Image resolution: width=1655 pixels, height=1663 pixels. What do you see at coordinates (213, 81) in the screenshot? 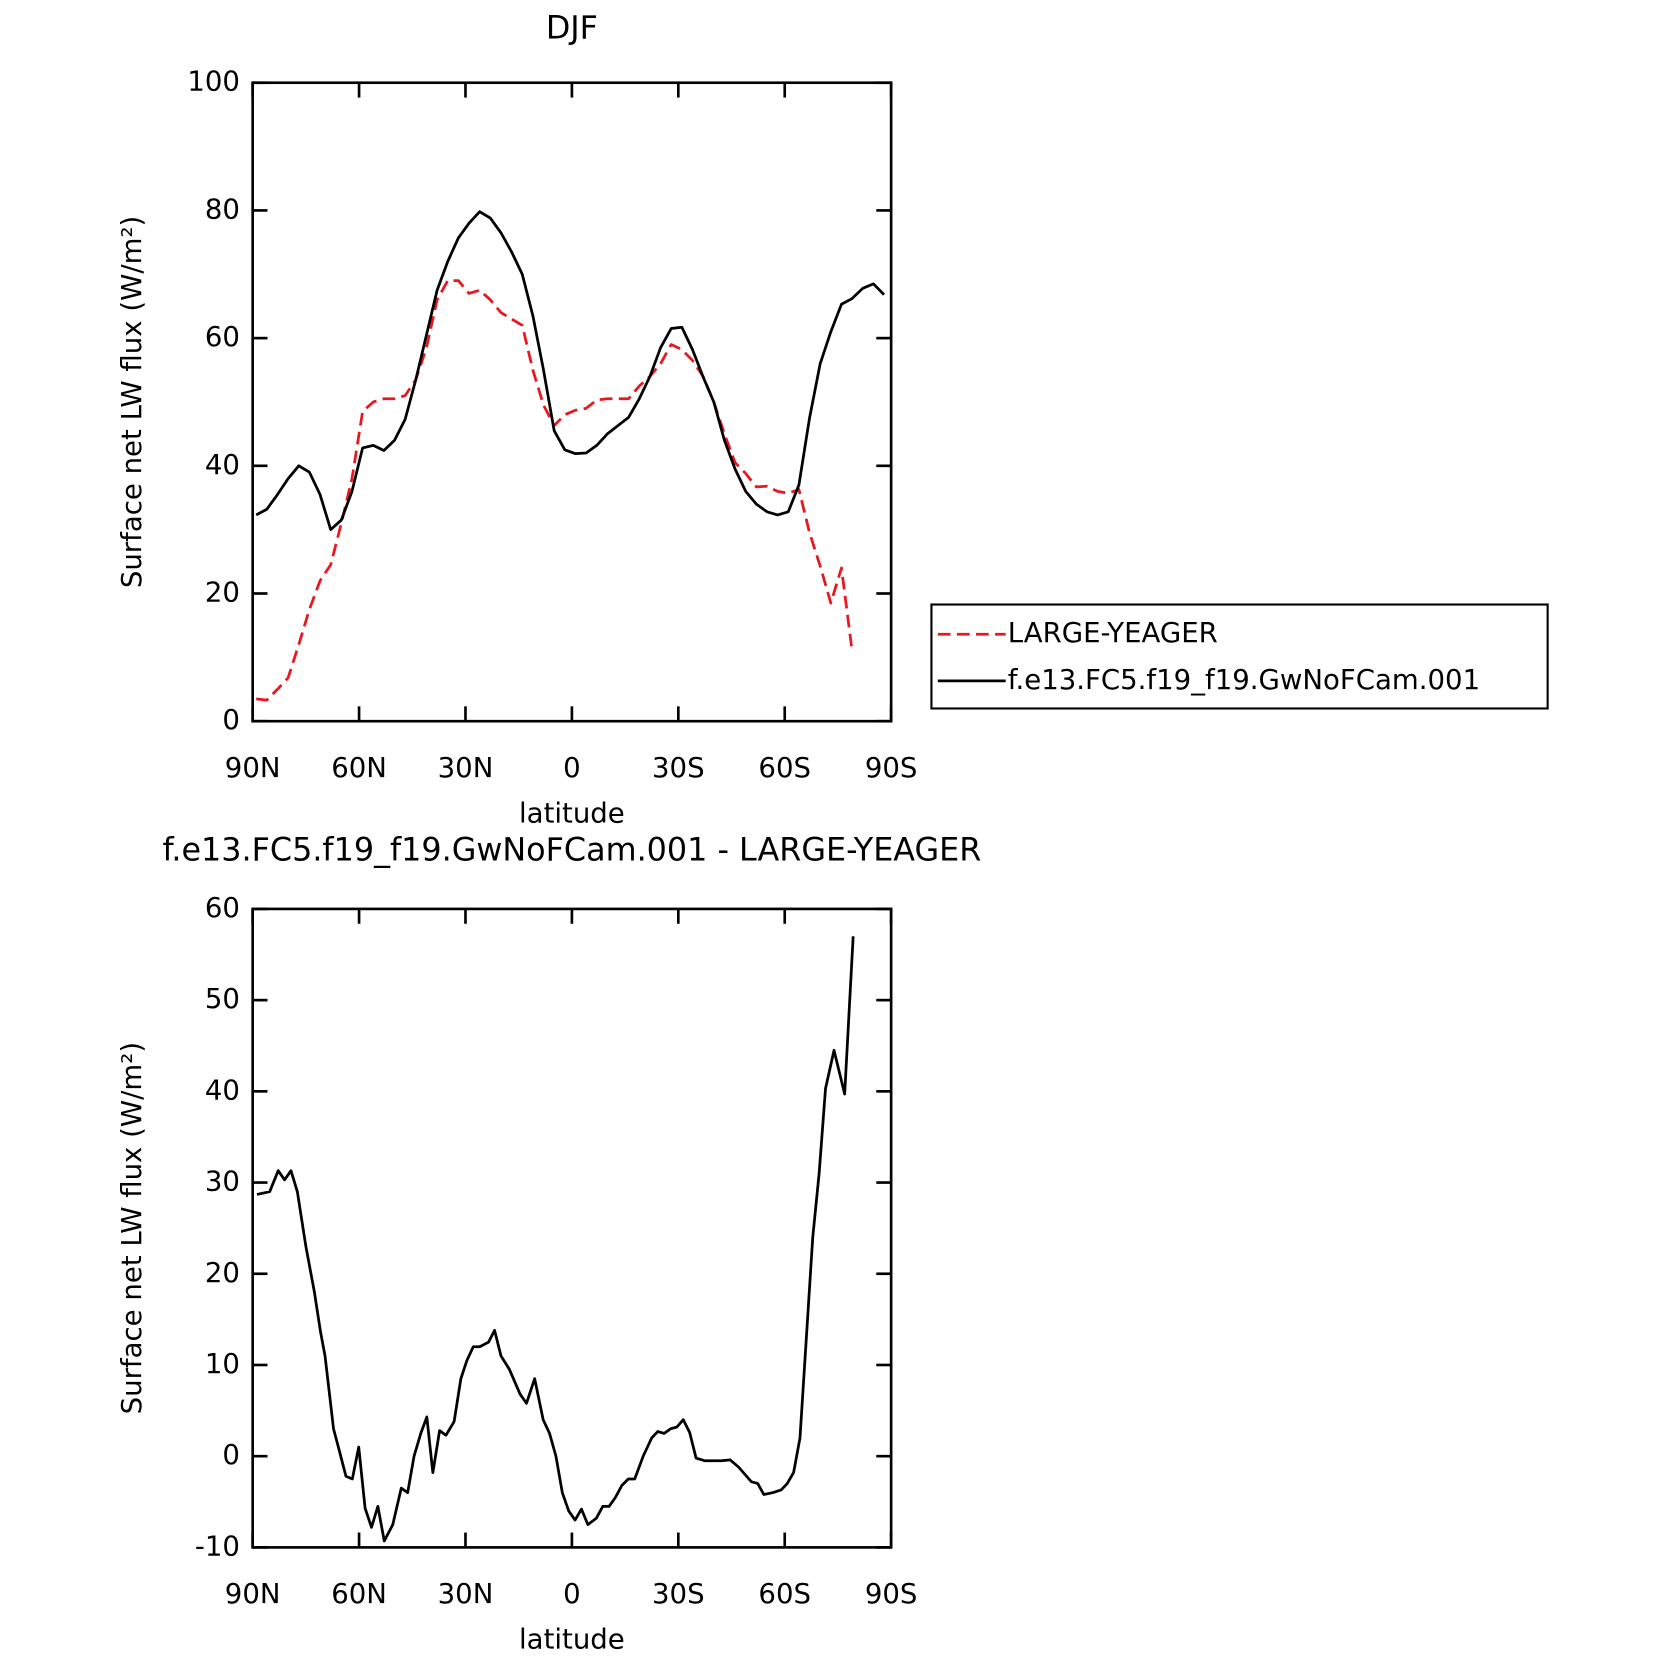
I see `y-tick-label: 100` at bounding box center [213, 81].